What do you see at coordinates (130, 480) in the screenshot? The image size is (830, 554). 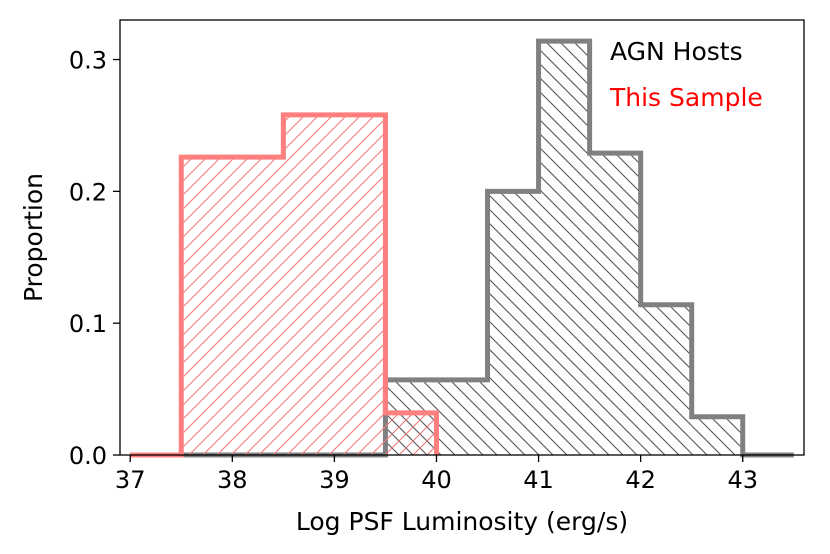 I see `x-tick-label: 37` at bounding box center [130, 480].